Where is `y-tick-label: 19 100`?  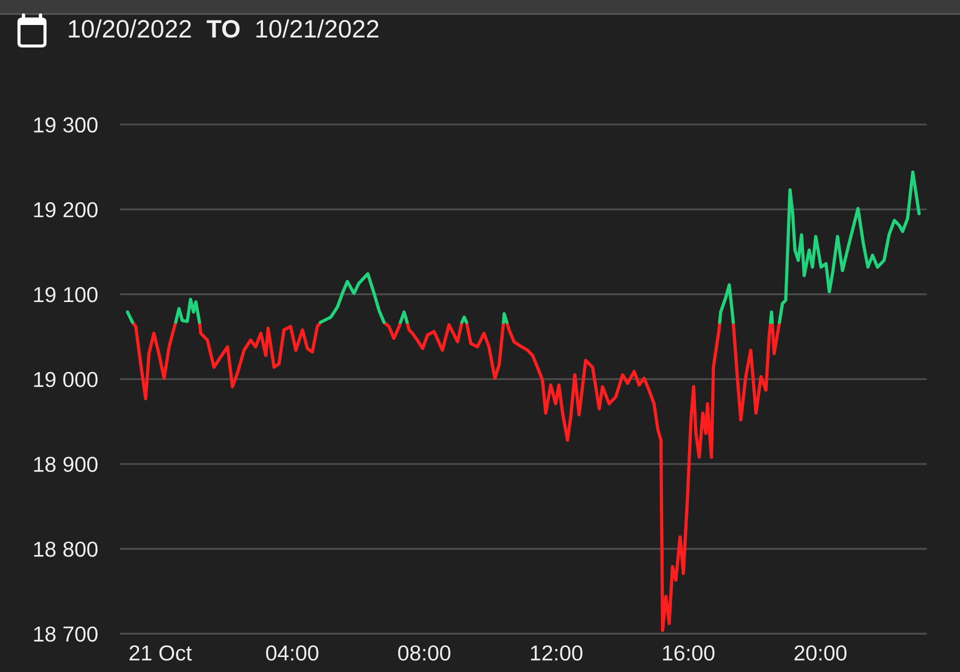
y-tick-label: 19 100 is located at coordinates (66, 294).